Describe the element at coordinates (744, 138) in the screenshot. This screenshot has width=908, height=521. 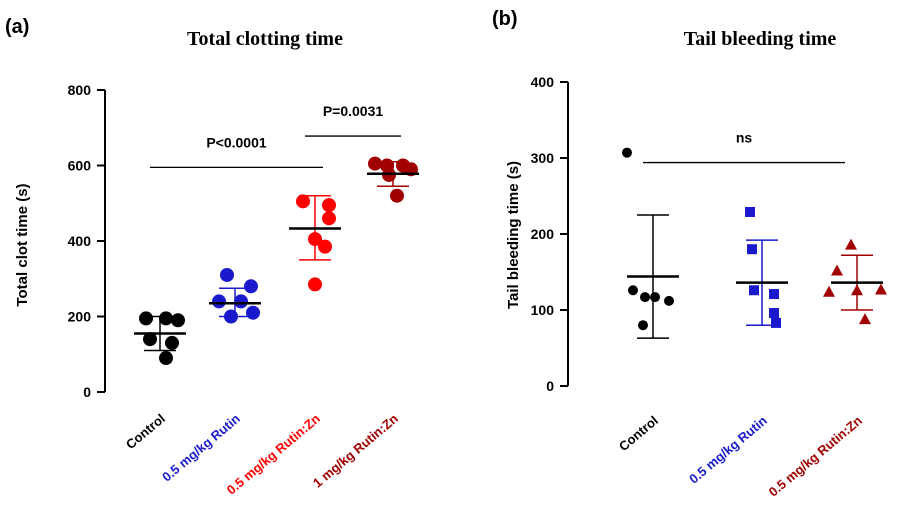
I see `panel-b-significance-label: ns` at that location.